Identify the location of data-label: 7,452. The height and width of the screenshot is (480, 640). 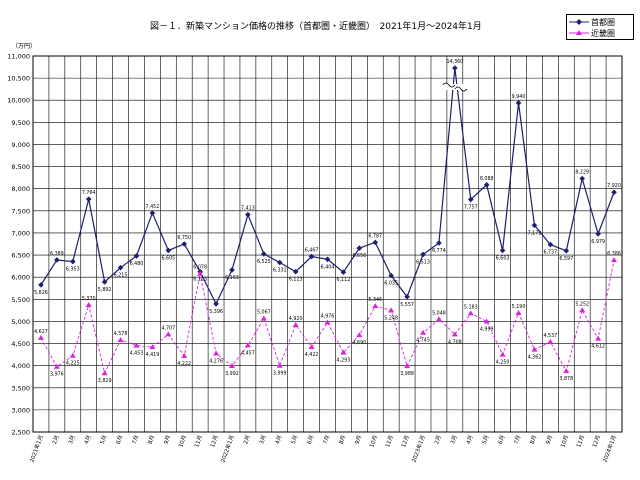
(153, 207).